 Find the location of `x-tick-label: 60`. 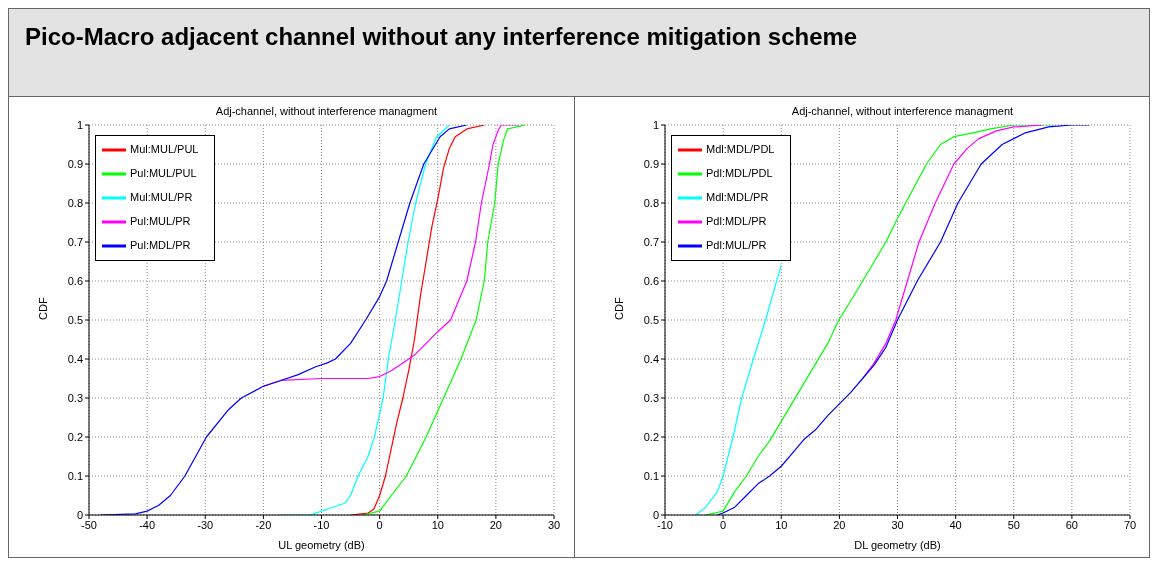

x-tick-label: 60 is located at coordinates (1071, 524).